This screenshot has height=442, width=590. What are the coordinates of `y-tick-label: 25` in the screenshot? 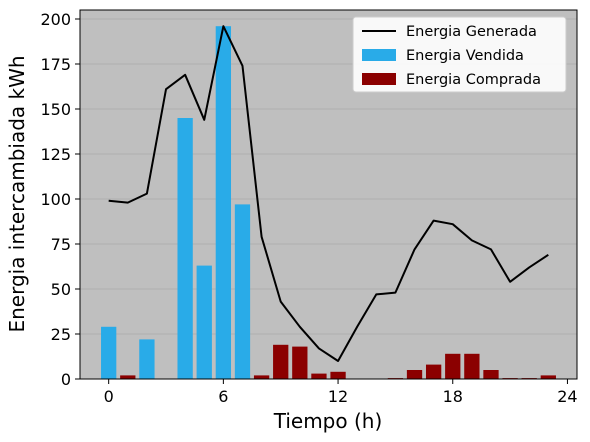 It's located at (61, 334).